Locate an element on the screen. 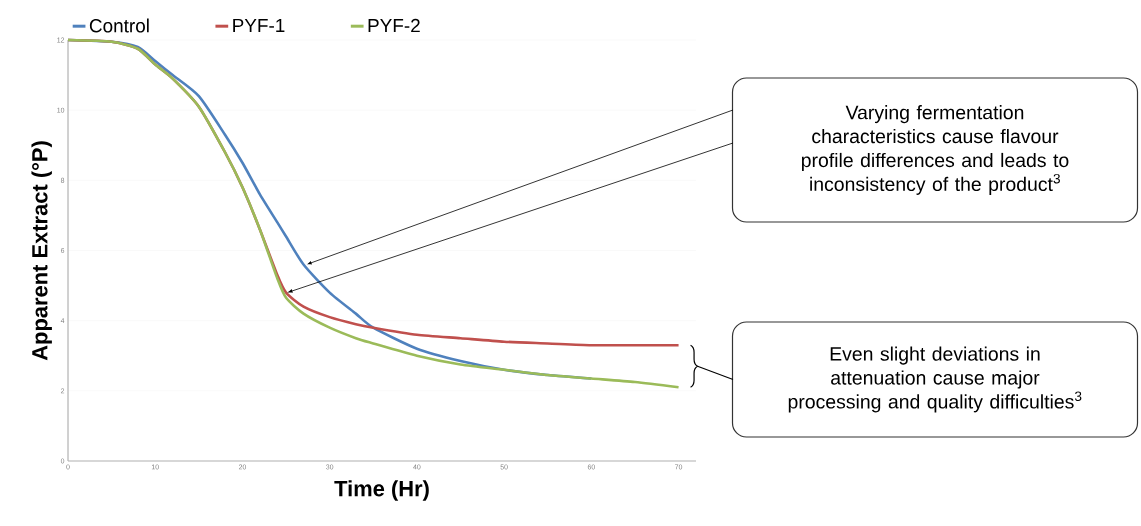 The height and width of the screenshot is (526, 1141). y-axis-title: Apparent Extract (°P) is located at coordinates (41, 251).